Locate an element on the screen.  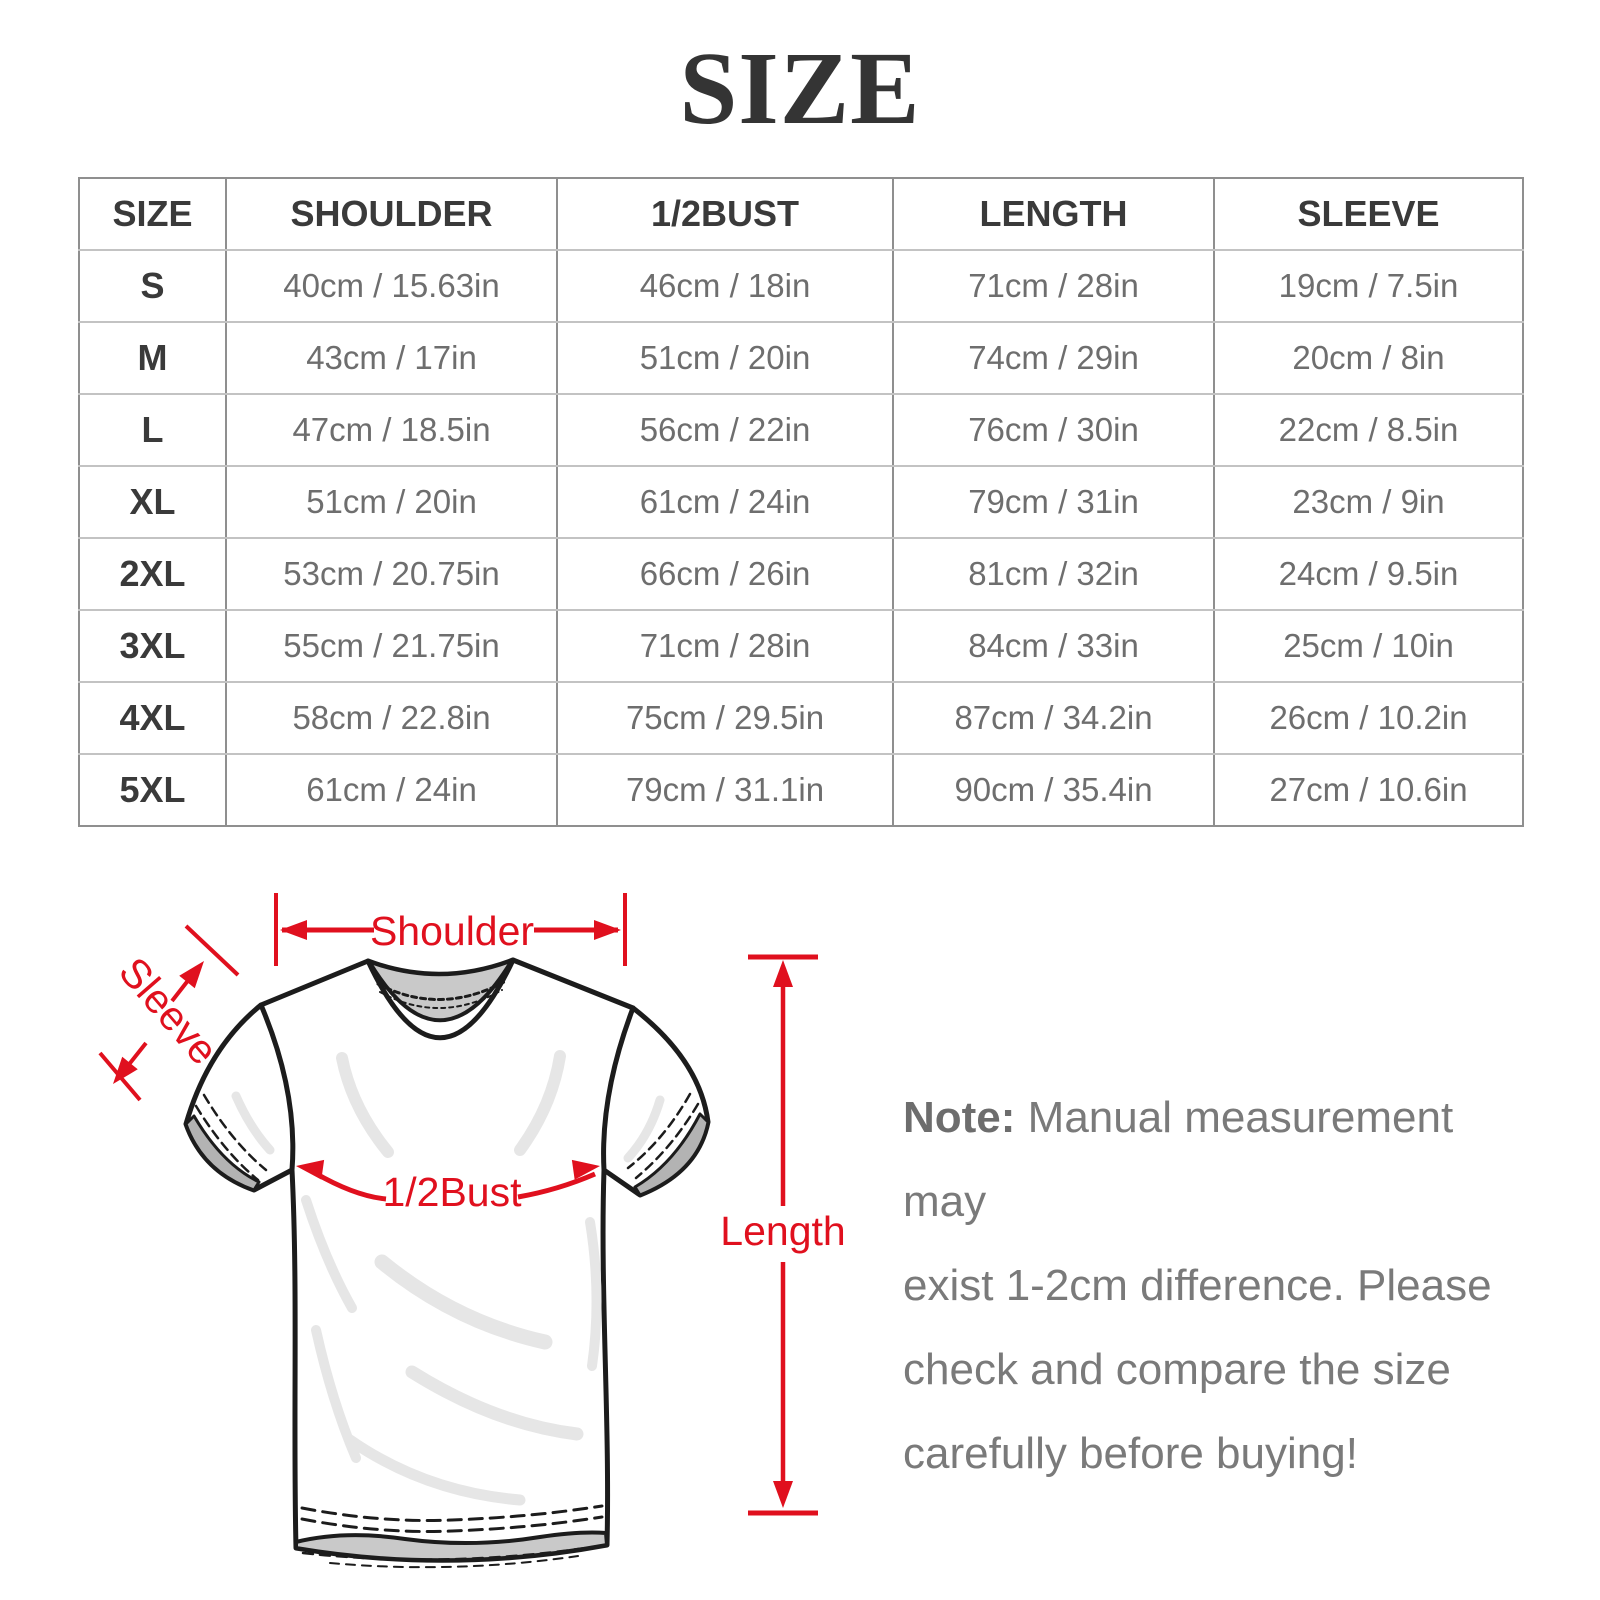
left-armhole-seam is located at coordinates (277, 1087).